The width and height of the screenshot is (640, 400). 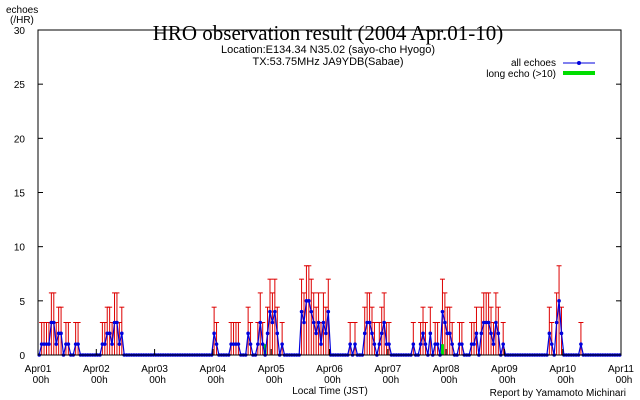 I want to click on all-echoes-line-layer, so click(x=329, y=328).